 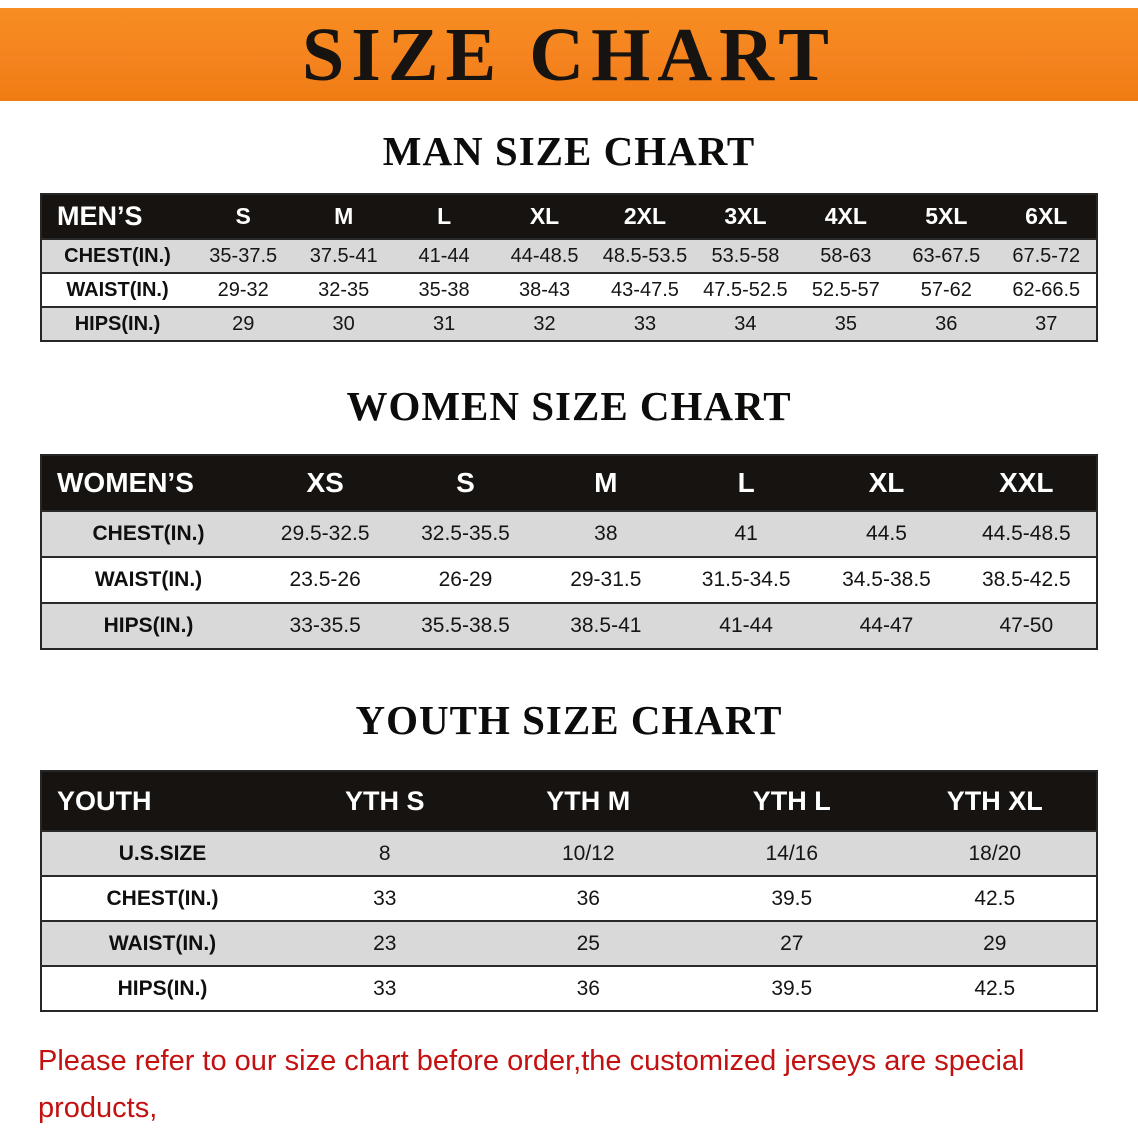 What do you see at coordinates (886, 533) in the screenshot?
I see `size-value-cell: 44.5` at bounding box center [886, 533].